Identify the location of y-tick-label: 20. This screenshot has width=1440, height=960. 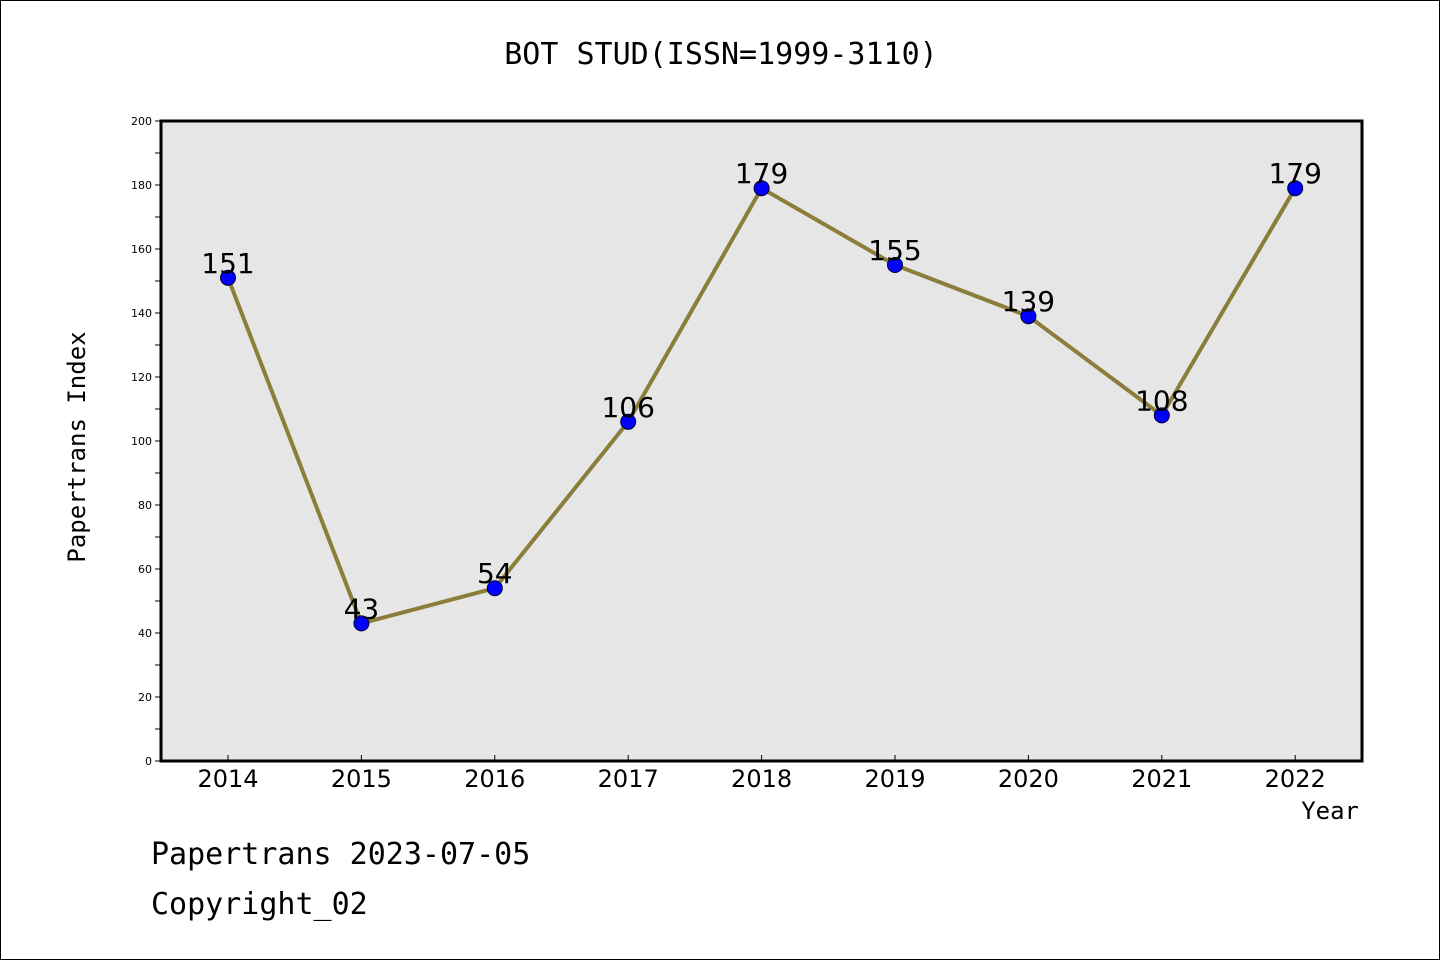
(145, 697).